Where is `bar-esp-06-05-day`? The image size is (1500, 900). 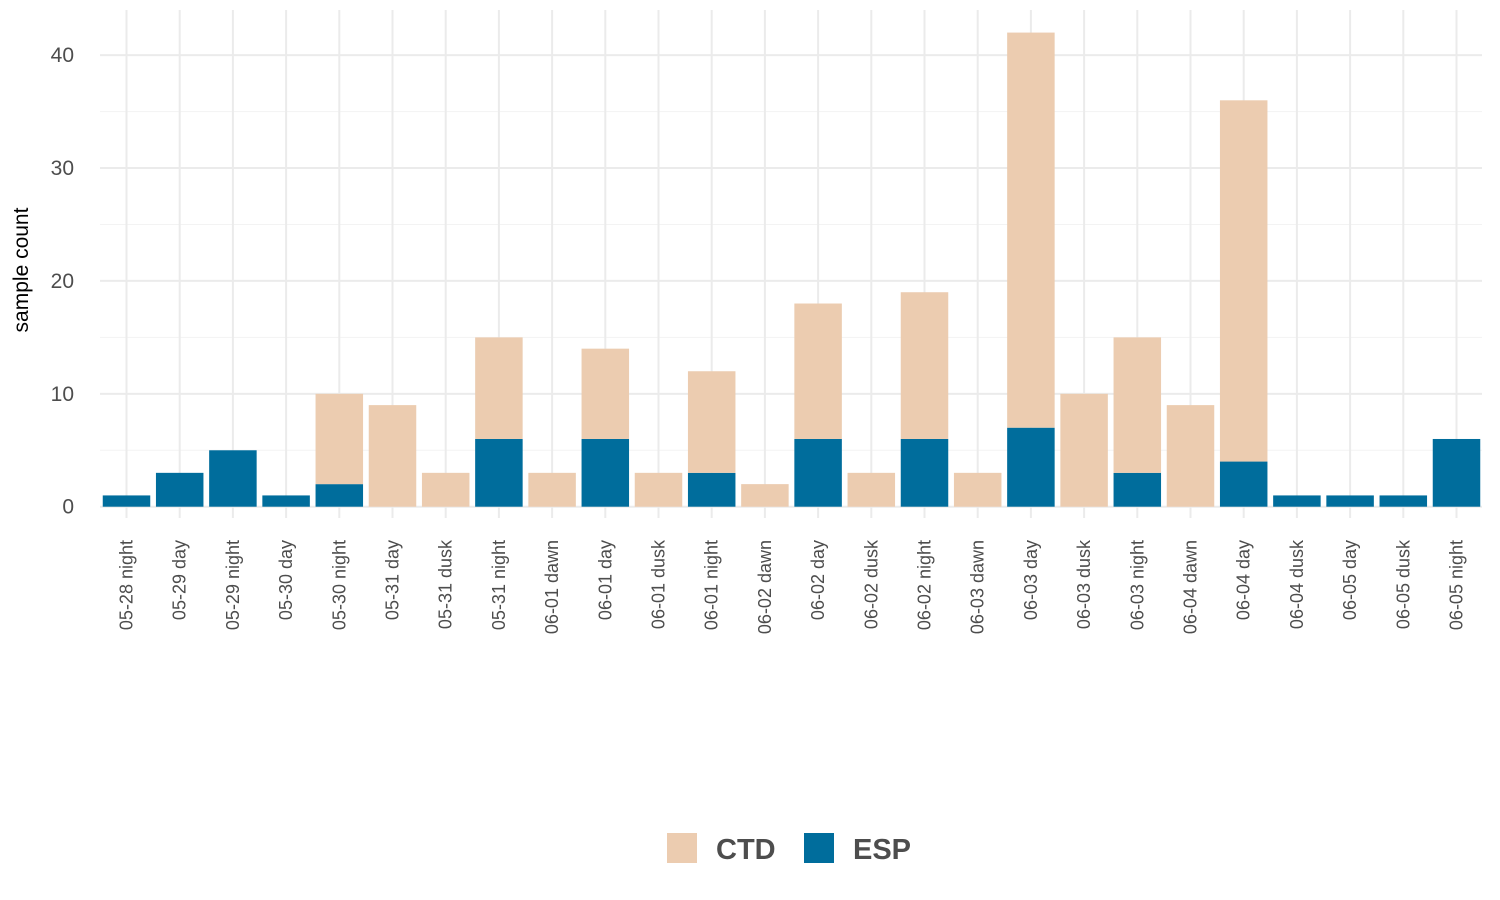
bar-esp-06-05-day is located at coordinates (1350, 501).